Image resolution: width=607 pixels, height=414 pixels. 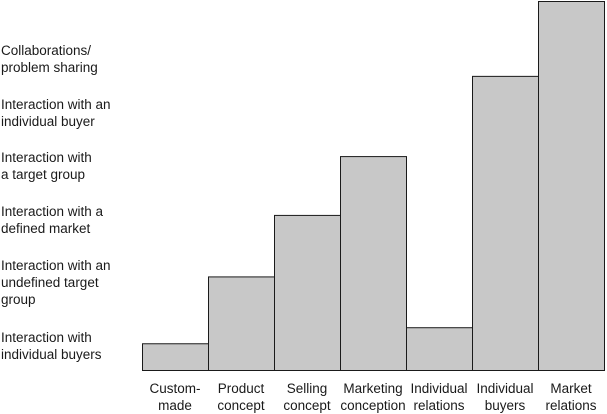 What do you see at coordinates (307, 397) in the screenshot?
I see `x-tick-label-3: Selling concept` at bounding box center [307, 397].